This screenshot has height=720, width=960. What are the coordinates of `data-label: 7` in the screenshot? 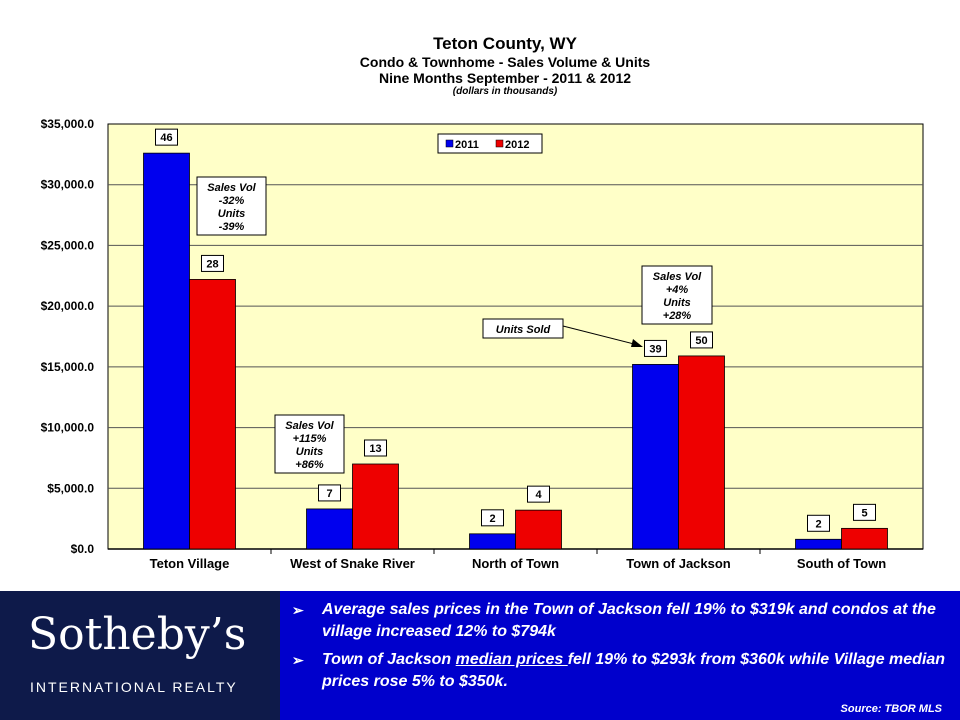 It's located at (329, 494).